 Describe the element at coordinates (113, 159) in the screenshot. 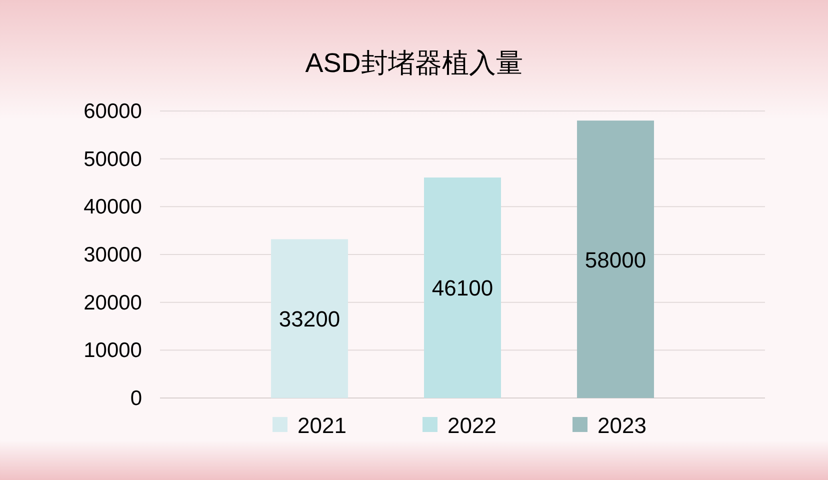

I see `y-tick-label: 50000` at that location.